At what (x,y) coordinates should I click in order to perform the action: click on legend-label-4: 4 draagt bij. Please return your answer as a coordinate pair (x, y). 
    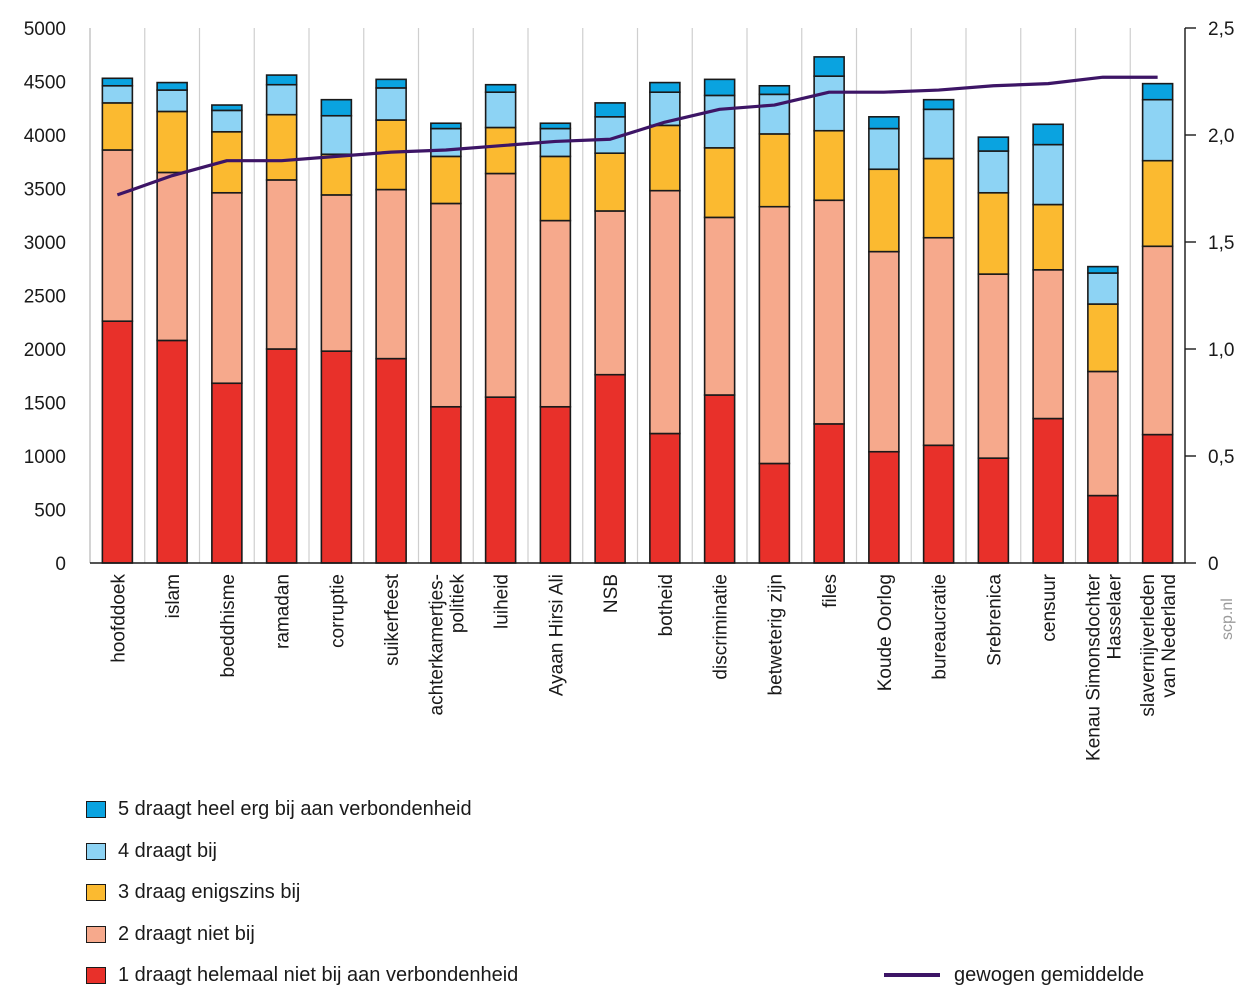
    Looking at the image, I should click on (167, 851).